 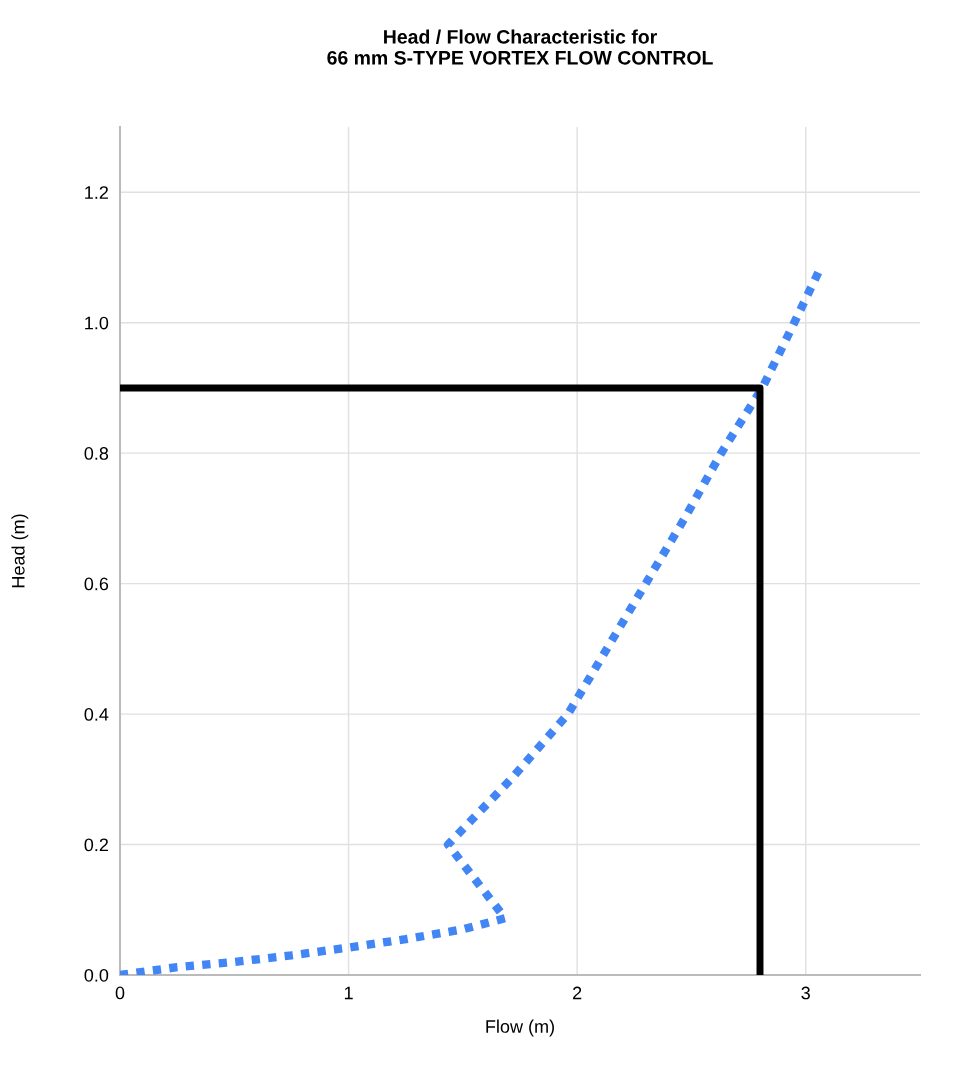 I want to click on y-tick-label: 0.6, so click(x=96, y=584).